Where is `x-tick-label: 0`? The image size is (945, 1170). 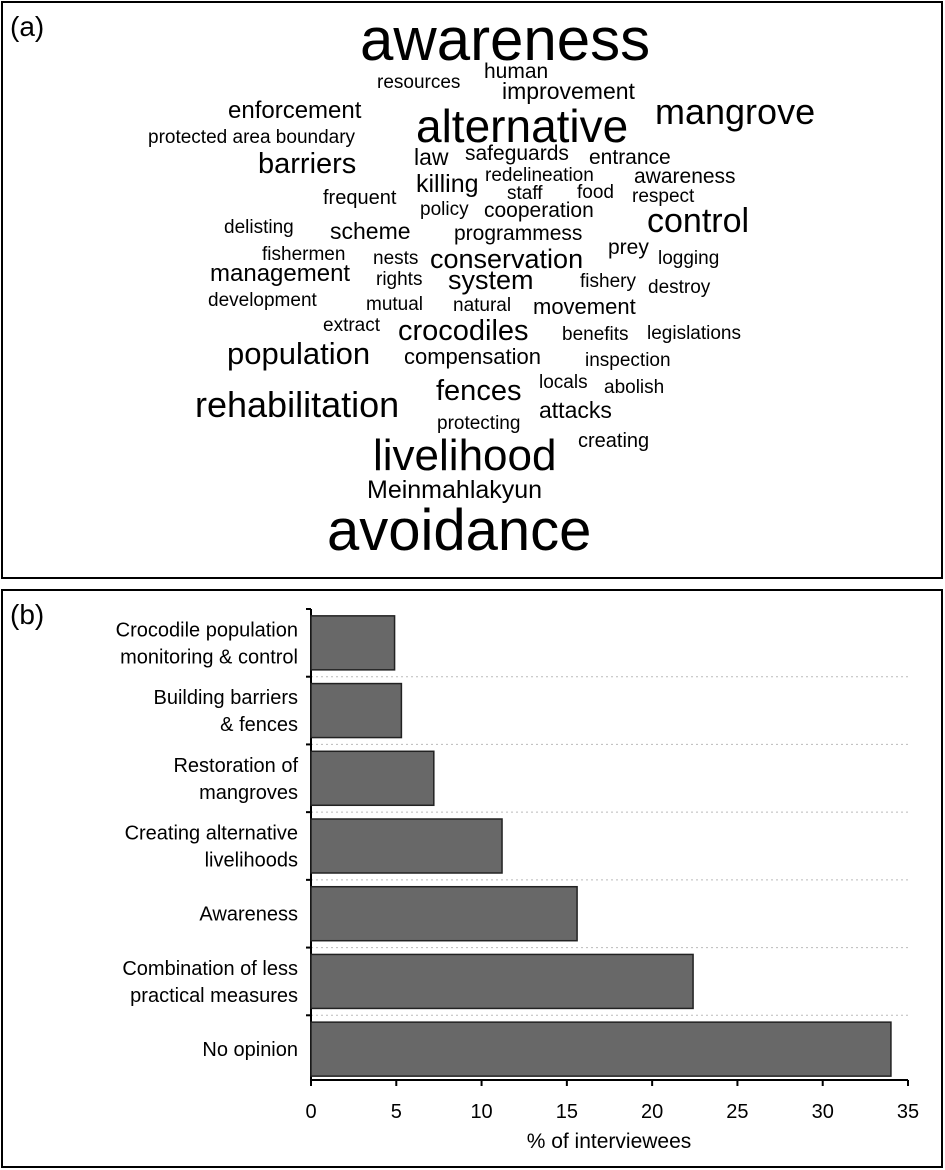 x-tick-label: 0 is located at coordinates (310, 1112).